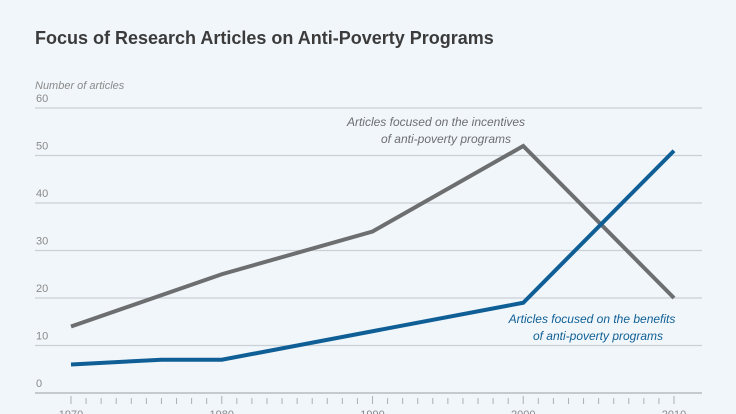 The width and height of the screenshot is (736, 414). Describe the element at coordinates (372, 411) in the screenshot. I see `x-tick-label: 1990` at that location.